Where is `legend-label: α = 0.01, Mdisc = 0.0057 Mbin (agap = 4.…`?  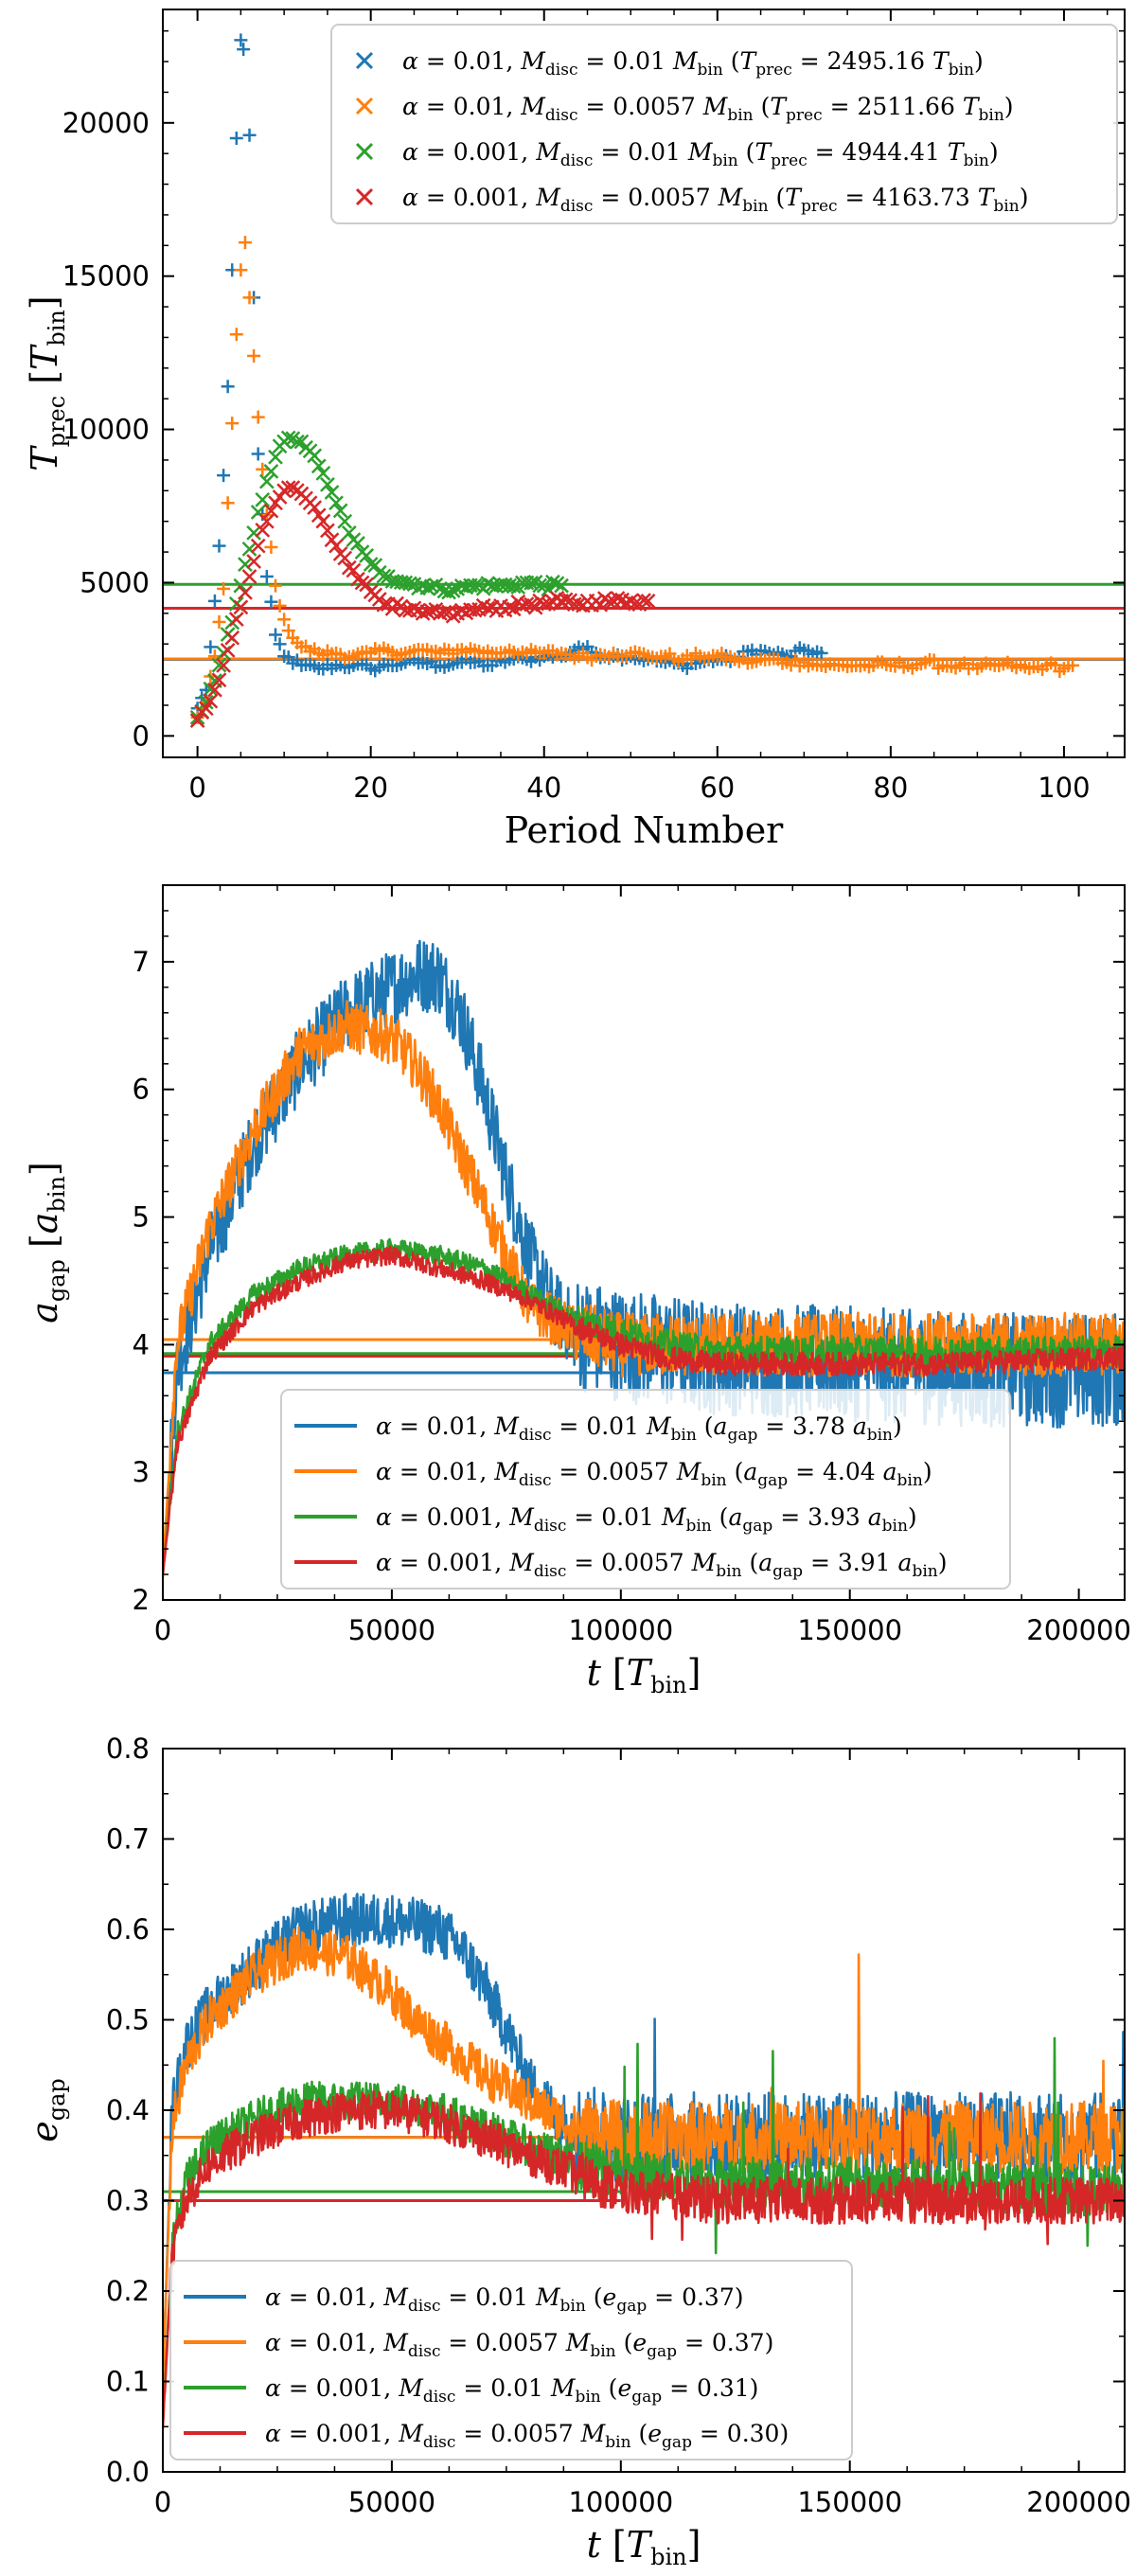
legend-label: α = 0.01, Mdisc = 0.0057 Mbin (agap = 4.… is located at coordinates (654, 1474).